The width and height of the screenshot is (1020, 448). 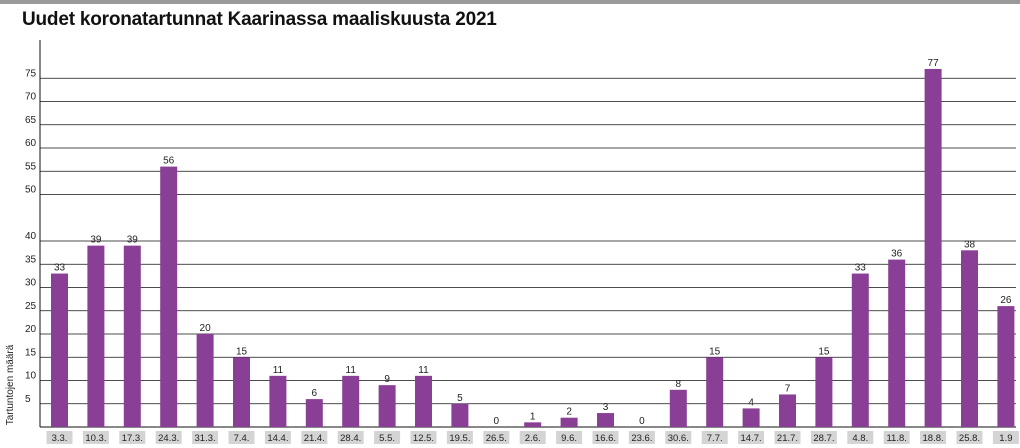 I want to click on bar-value-label: 1, so click(x=533, y=416).